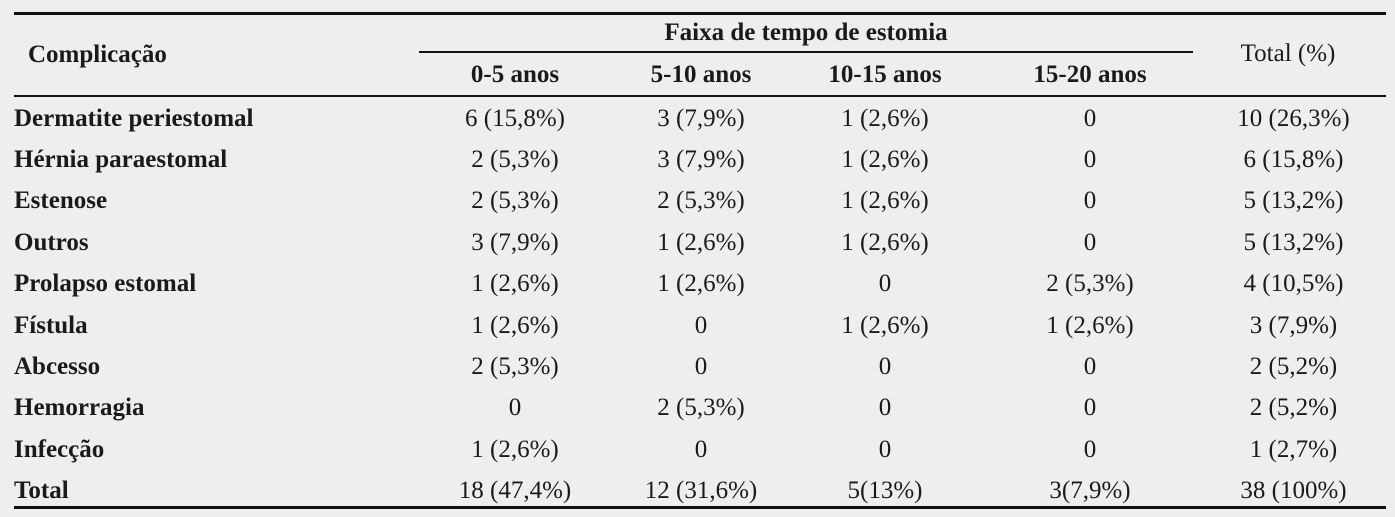  I want to click on table-row: Hemorragia 0 2 (5,3%) 0 0 2 (5,2%), so click(700, 408).